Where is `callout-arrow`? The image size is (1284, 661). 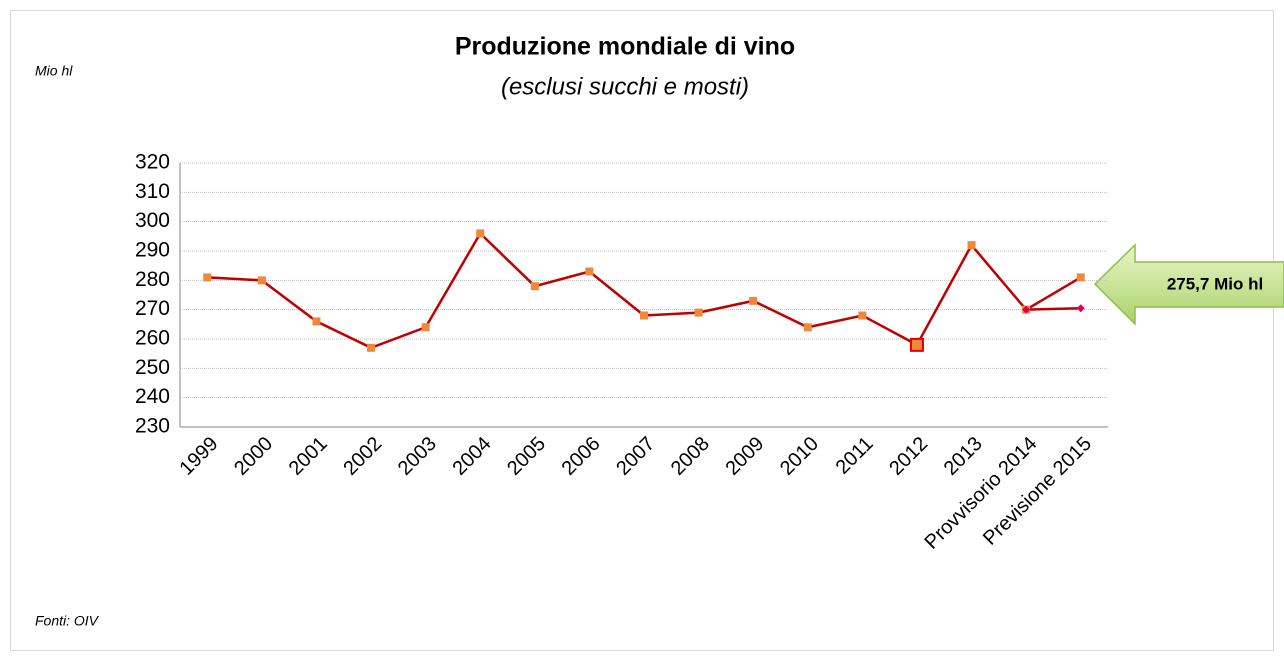 callout-arrow is located at coordinates (1188, 284).